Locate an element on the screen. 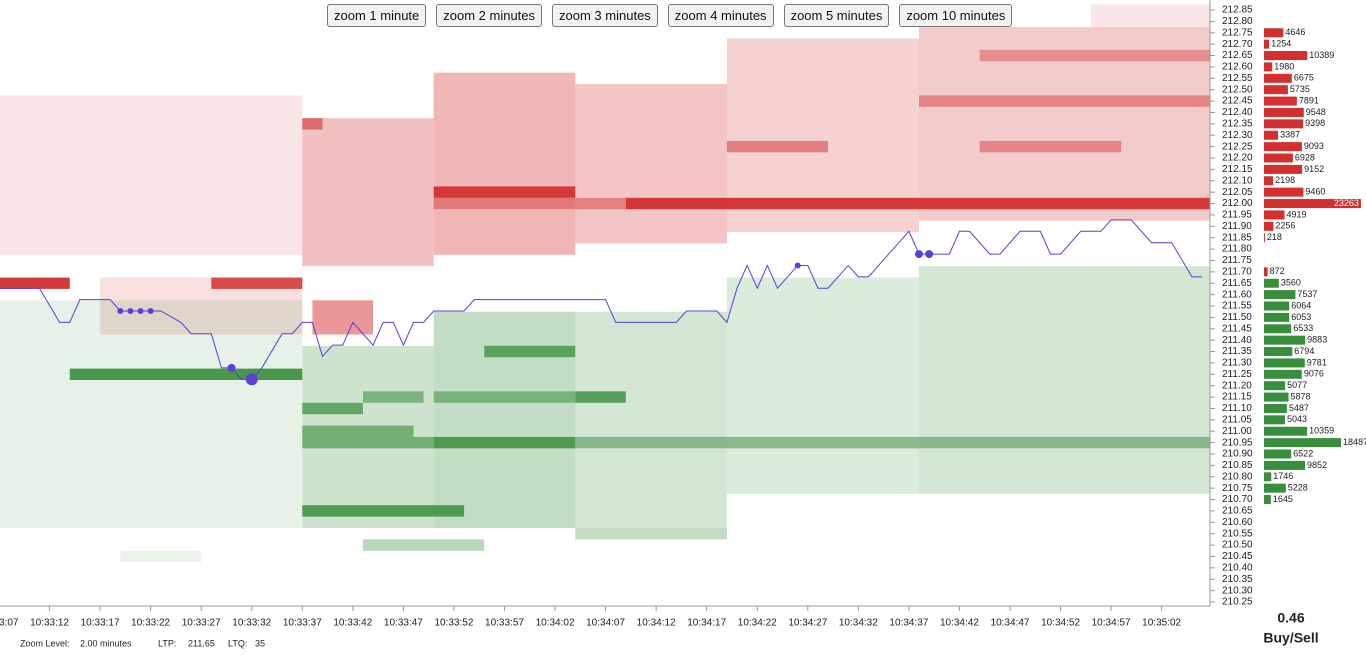 This screenshot has height=658, width=1366. y-tick-label: 211.75 is located at coordinates (1237, 260).